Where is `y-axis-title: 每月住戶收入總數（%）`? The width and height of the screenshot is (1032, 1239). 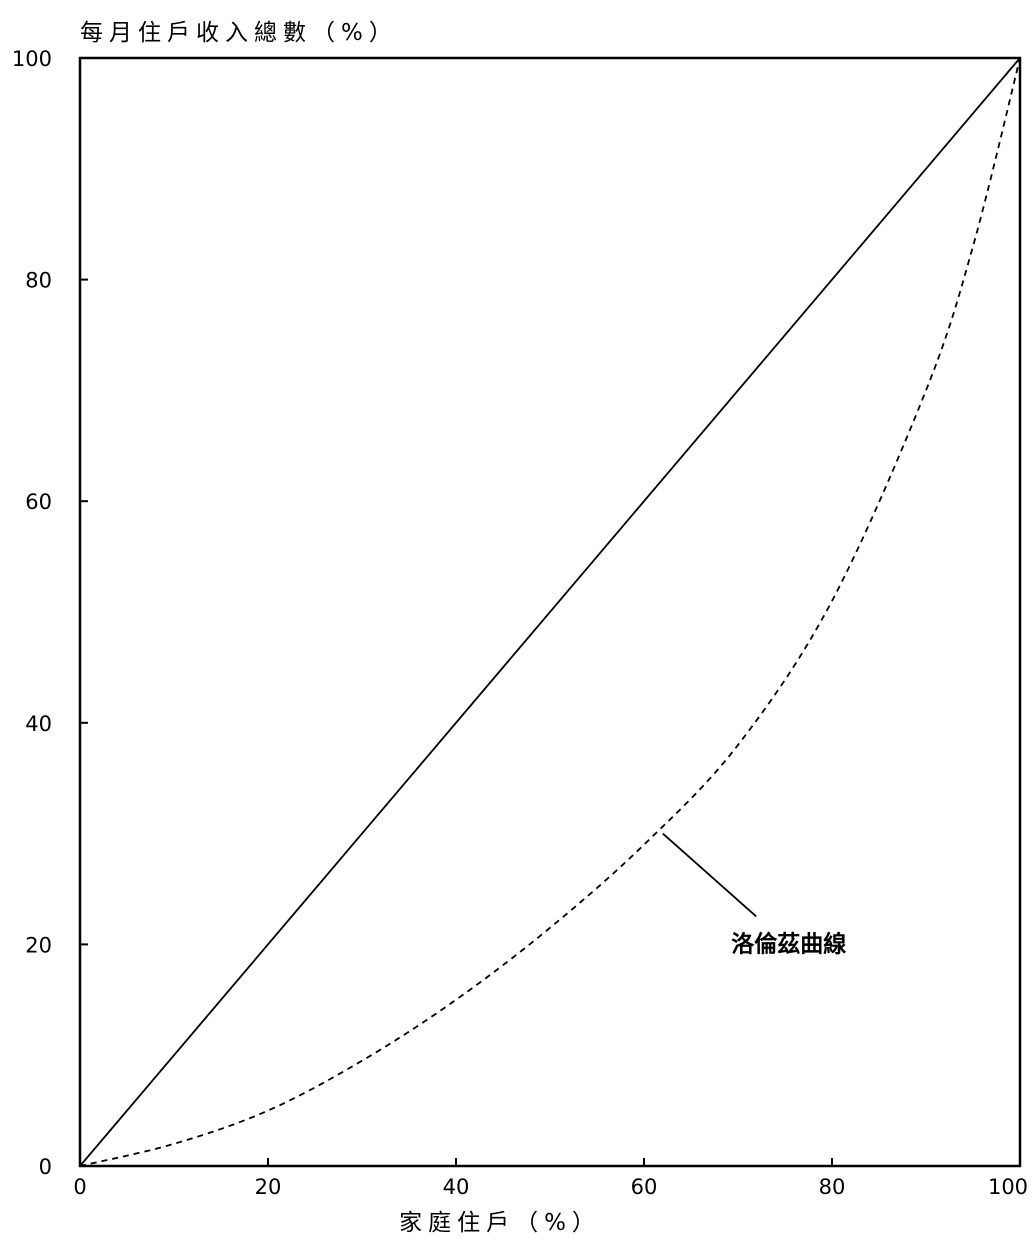
y-axis-title: 每月住戶收入總數（%） is located at coordinates (239, 33).